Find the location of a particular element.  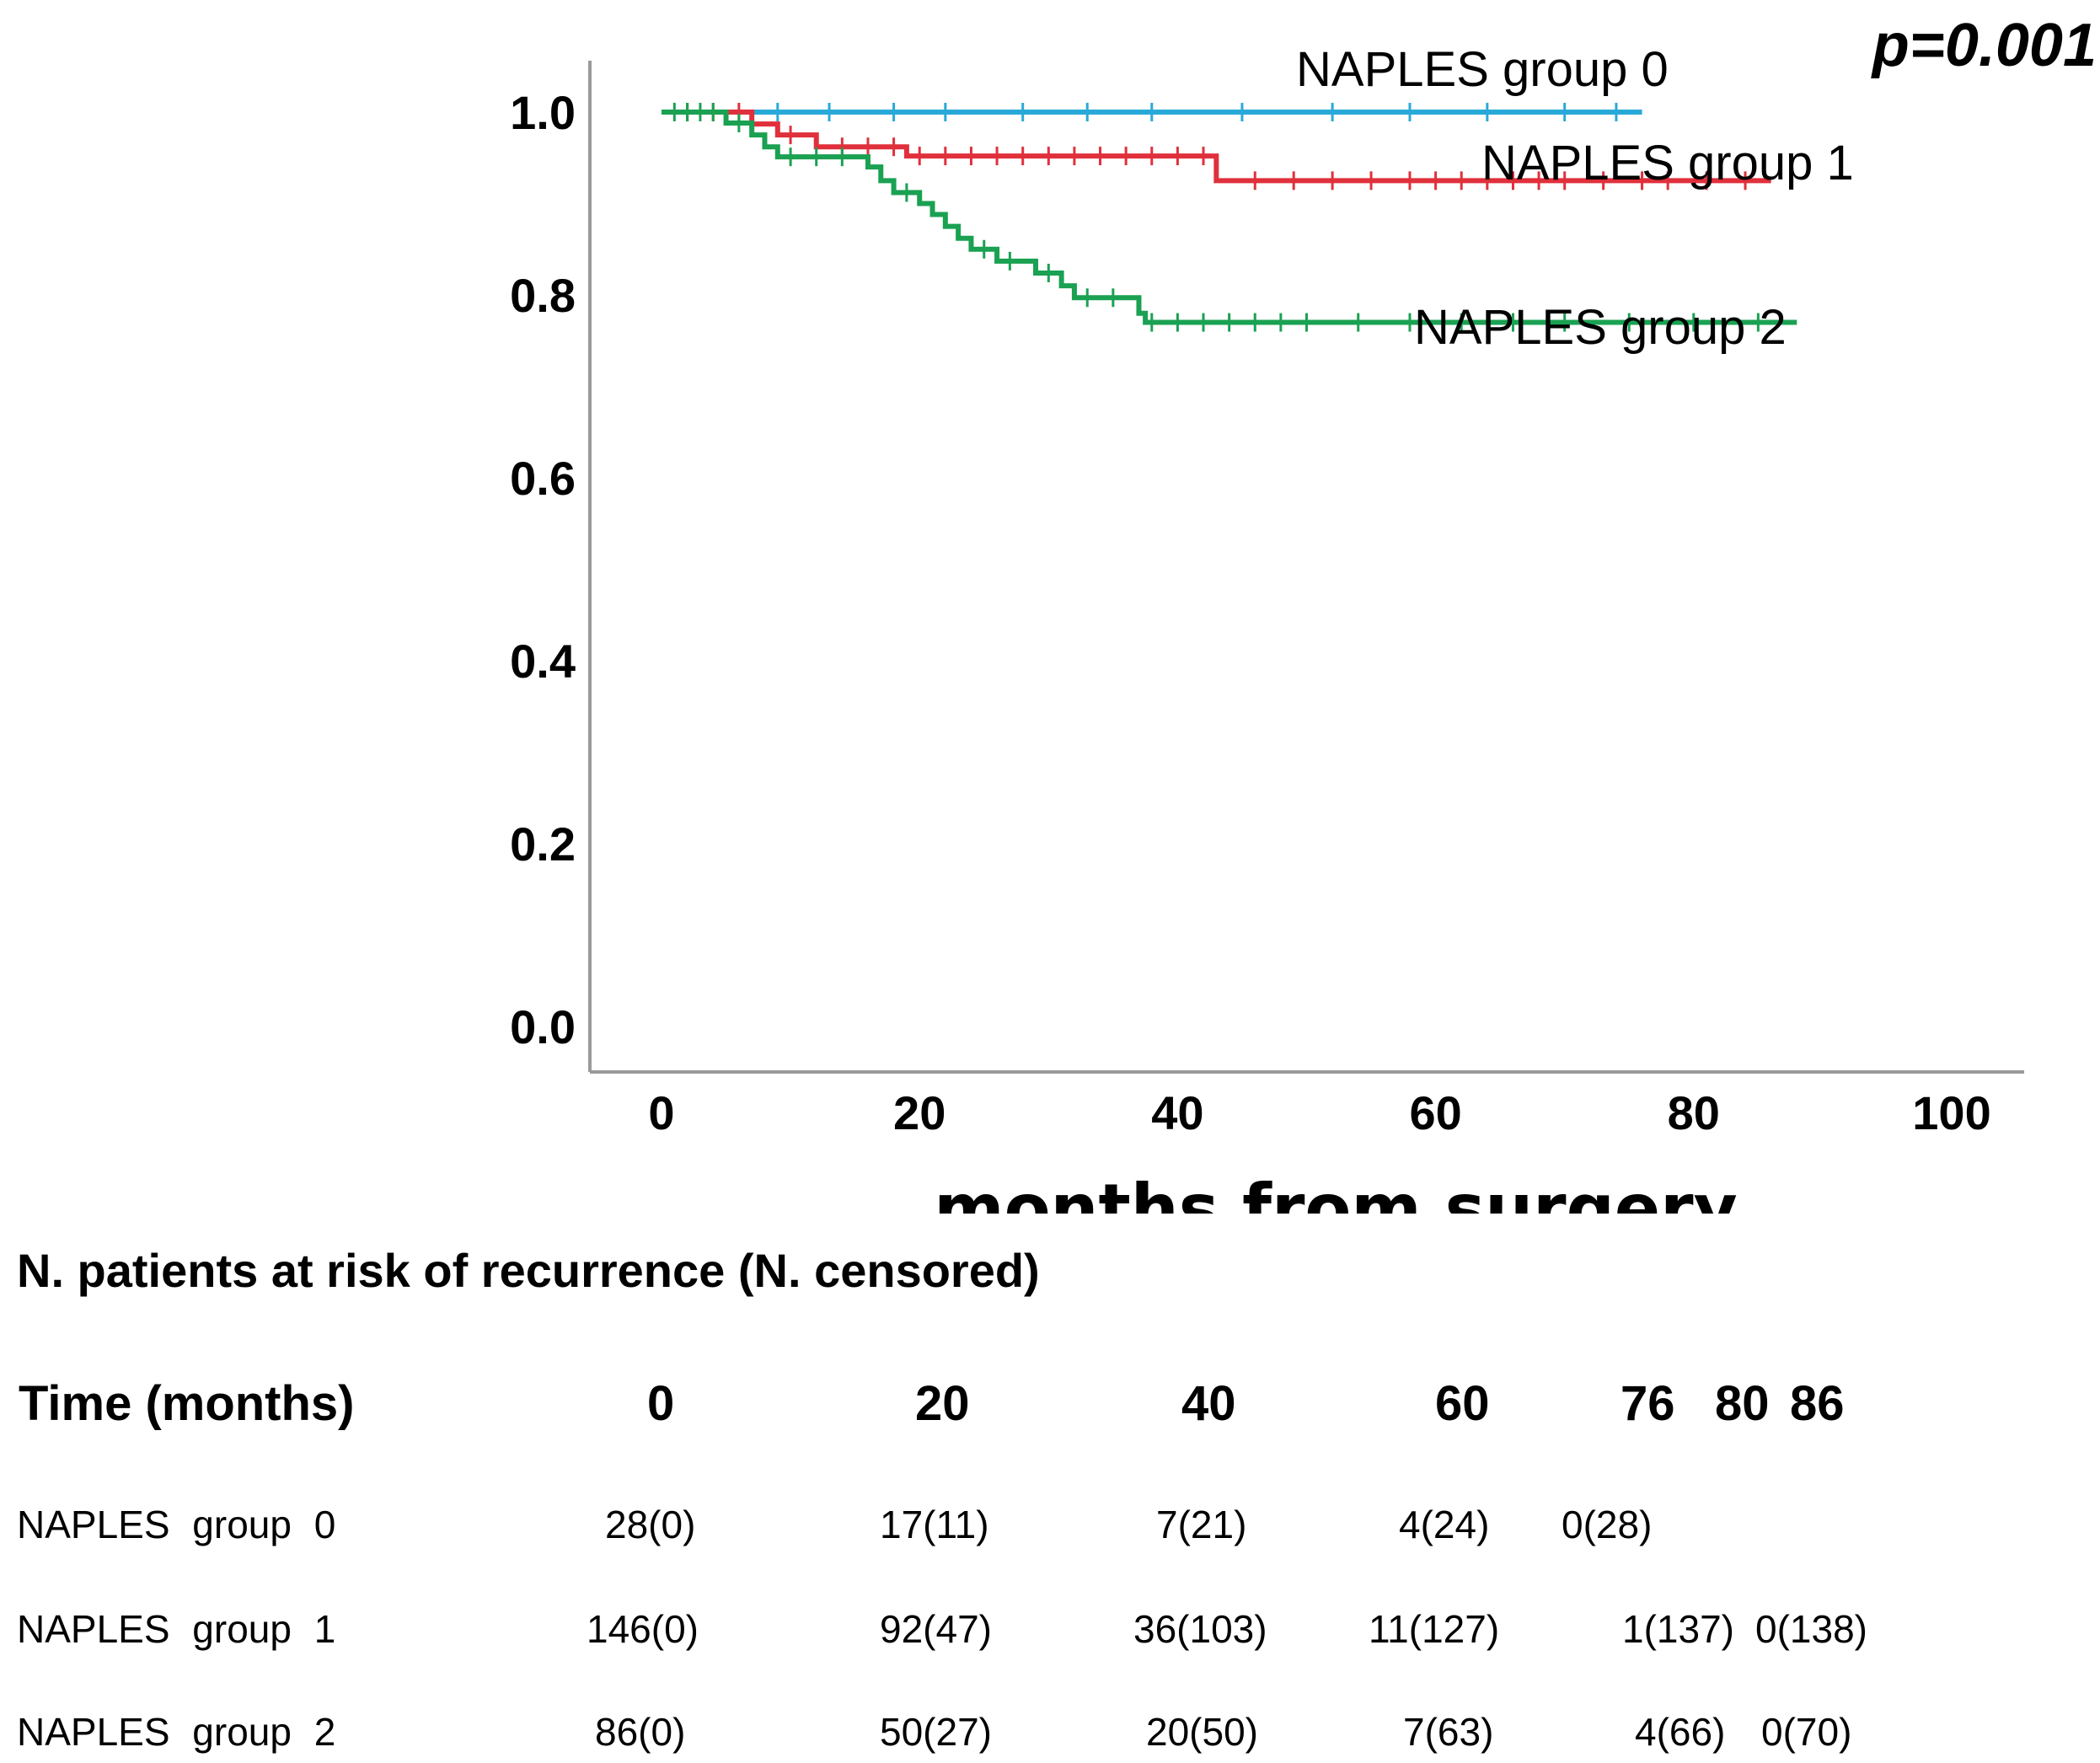

risk-row-label: NAPLES group 0 is located at coordinates (176, 1524).